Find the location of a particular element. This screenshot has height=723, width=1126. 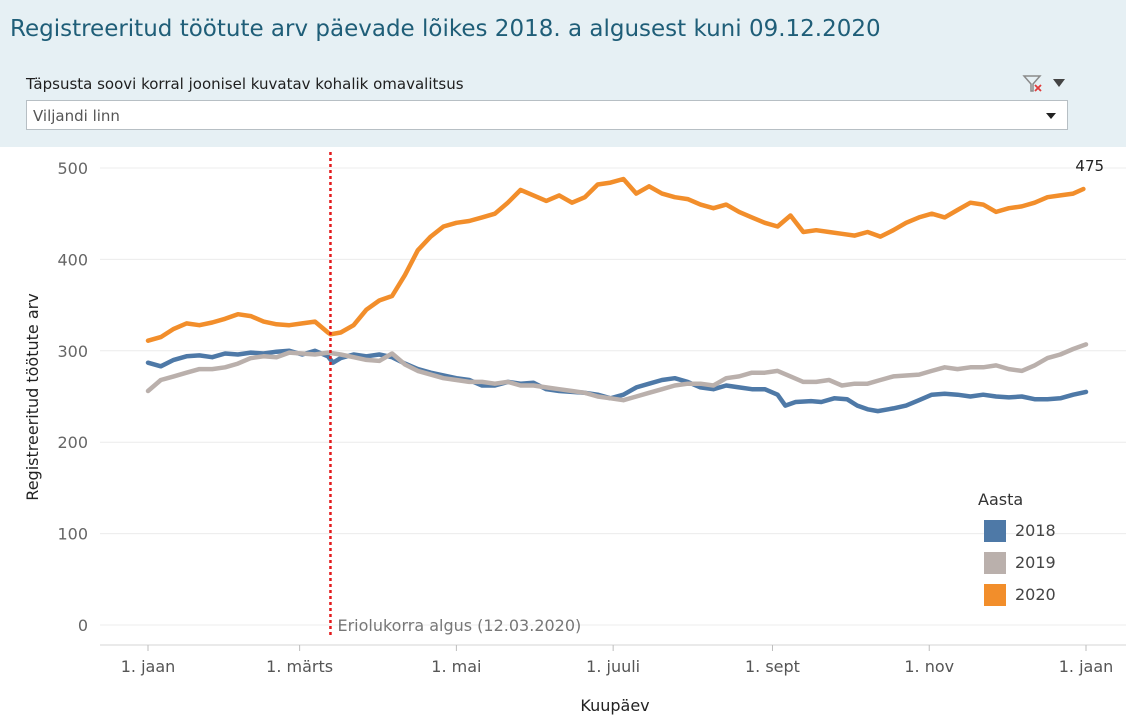

y-tick-label: 100 is located at coordinates (72, 534).